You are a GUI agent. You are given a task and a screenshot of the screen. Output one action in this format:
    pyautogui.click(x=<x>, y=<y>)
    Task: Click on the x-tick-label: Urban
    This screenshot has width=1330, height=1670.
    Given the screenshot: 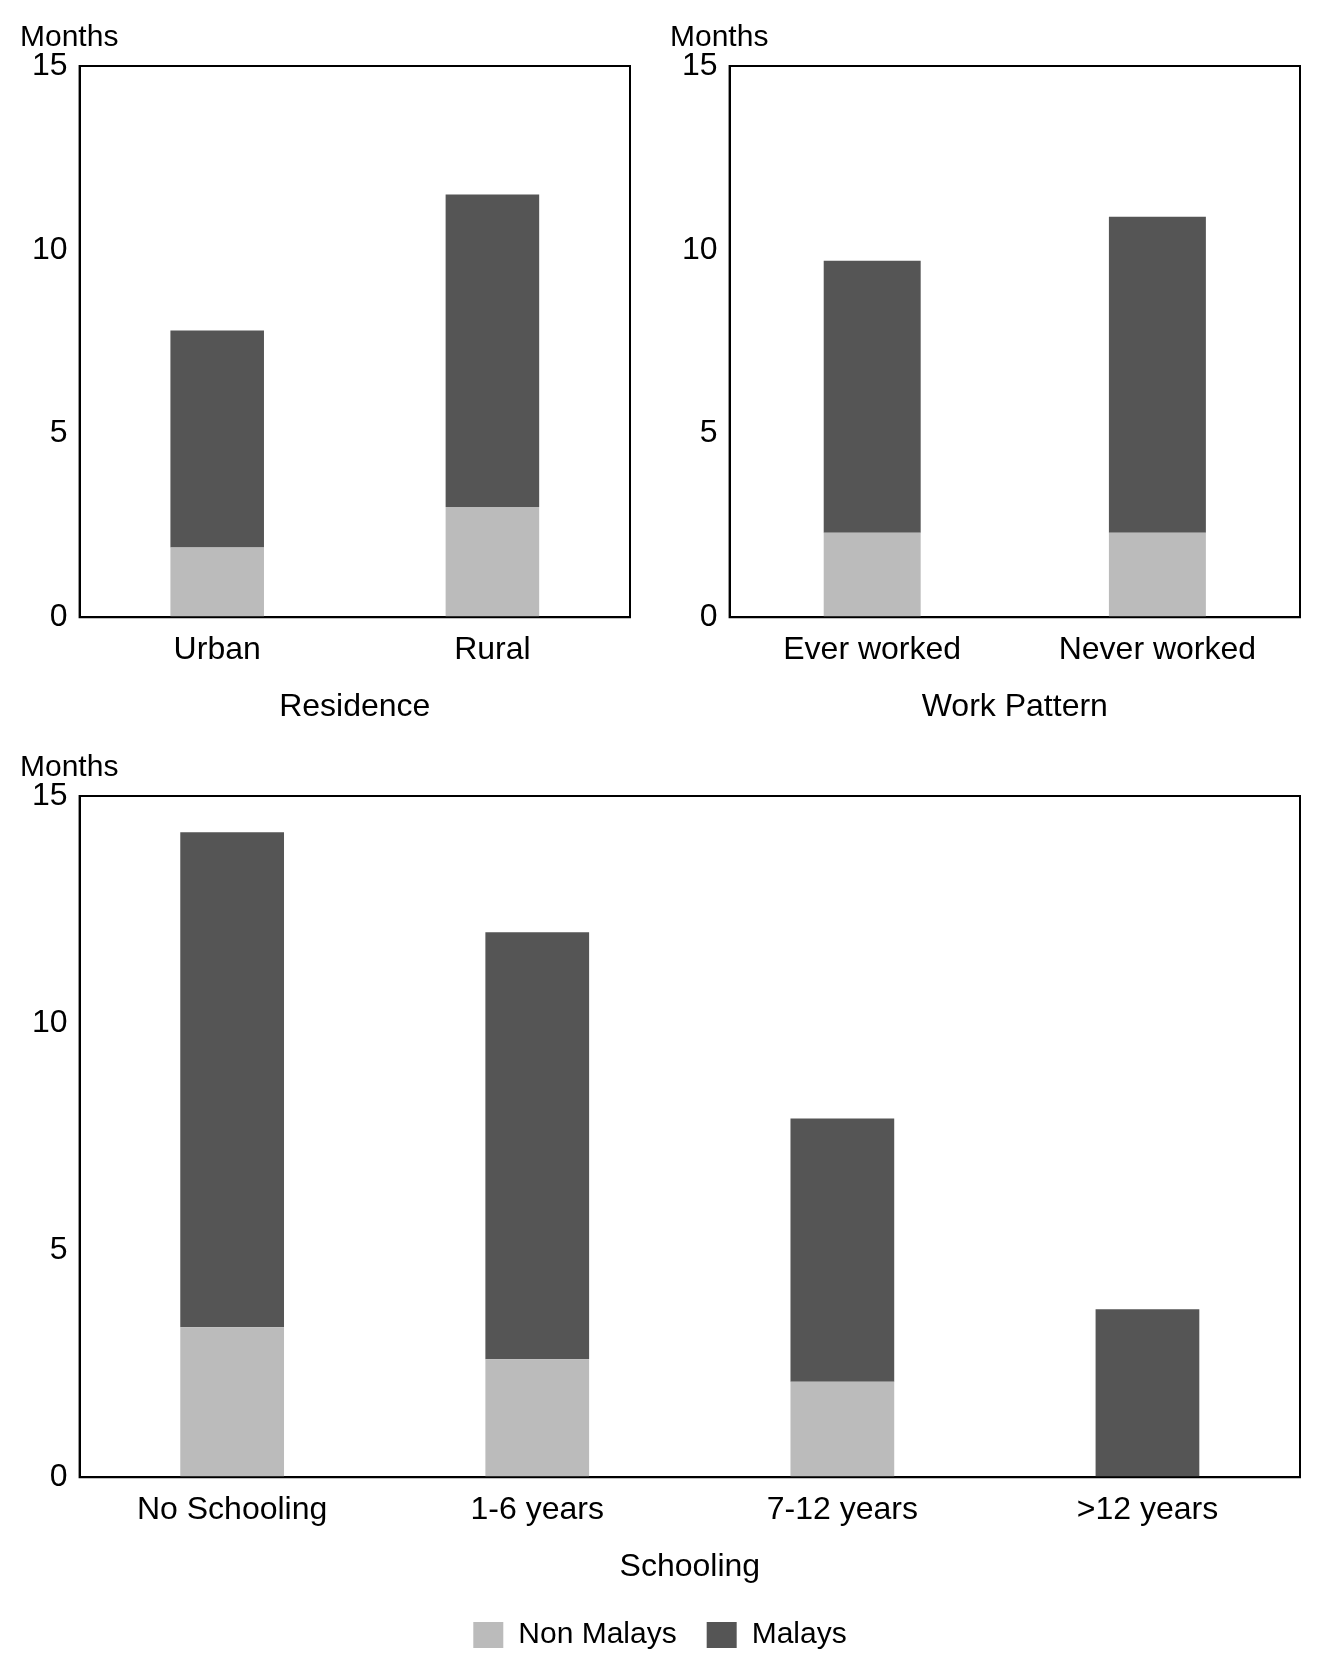 What is the action you would take?
    pyautogui.click(x=217, y=648)
    